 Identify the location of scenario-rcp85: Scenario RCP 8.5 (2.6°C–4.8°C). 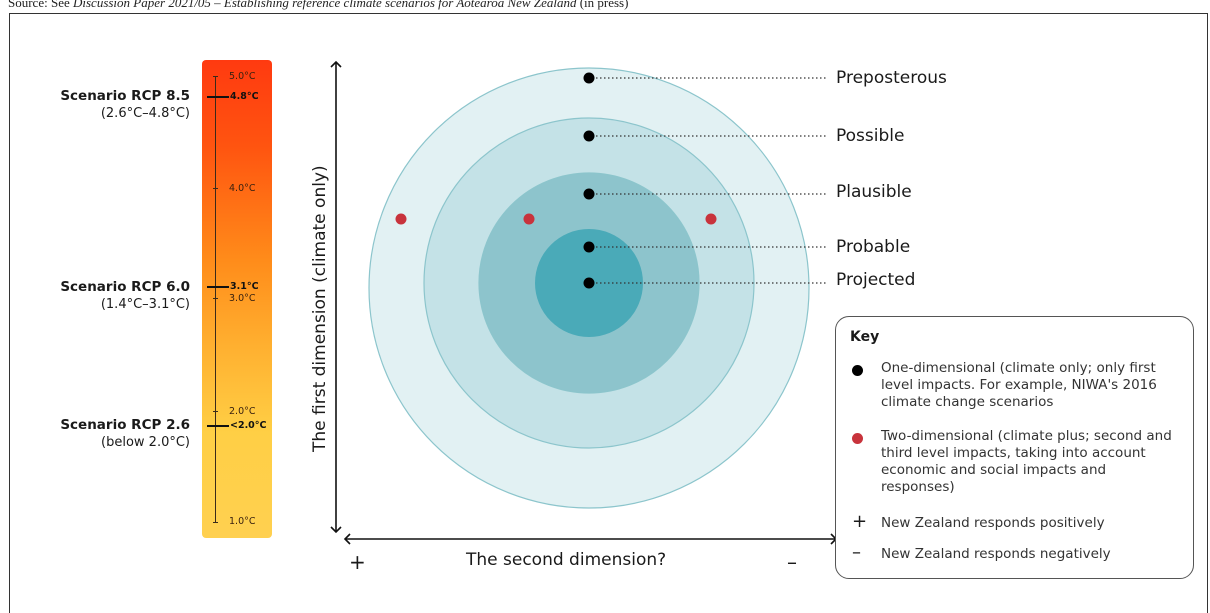
(125, 105).